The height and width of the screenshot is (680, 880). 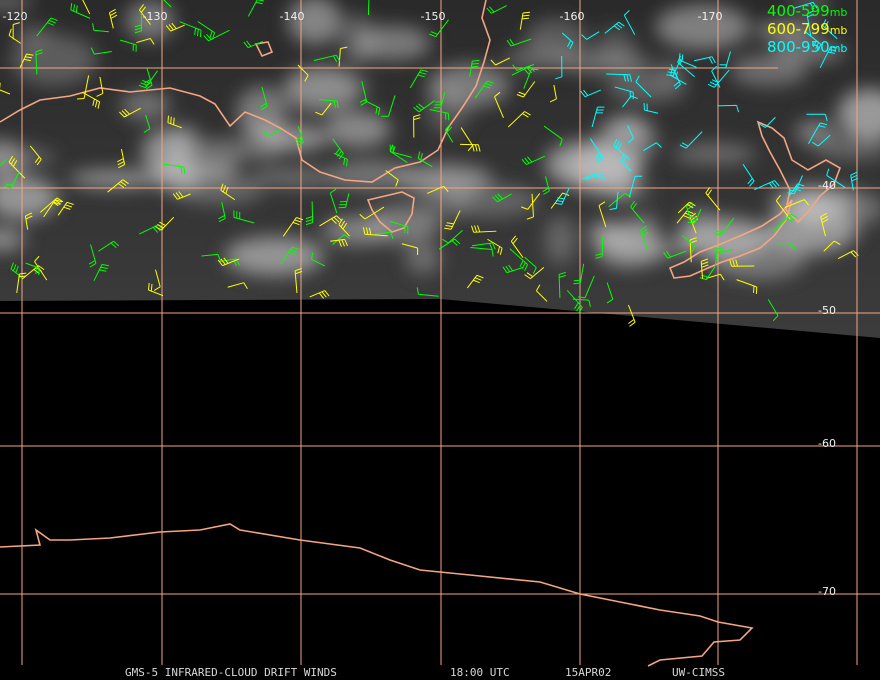 I want to click on footer-text: GMS-5 INFRARED-CLOUD DRIFT WINDS, so click(x=231, y=672).